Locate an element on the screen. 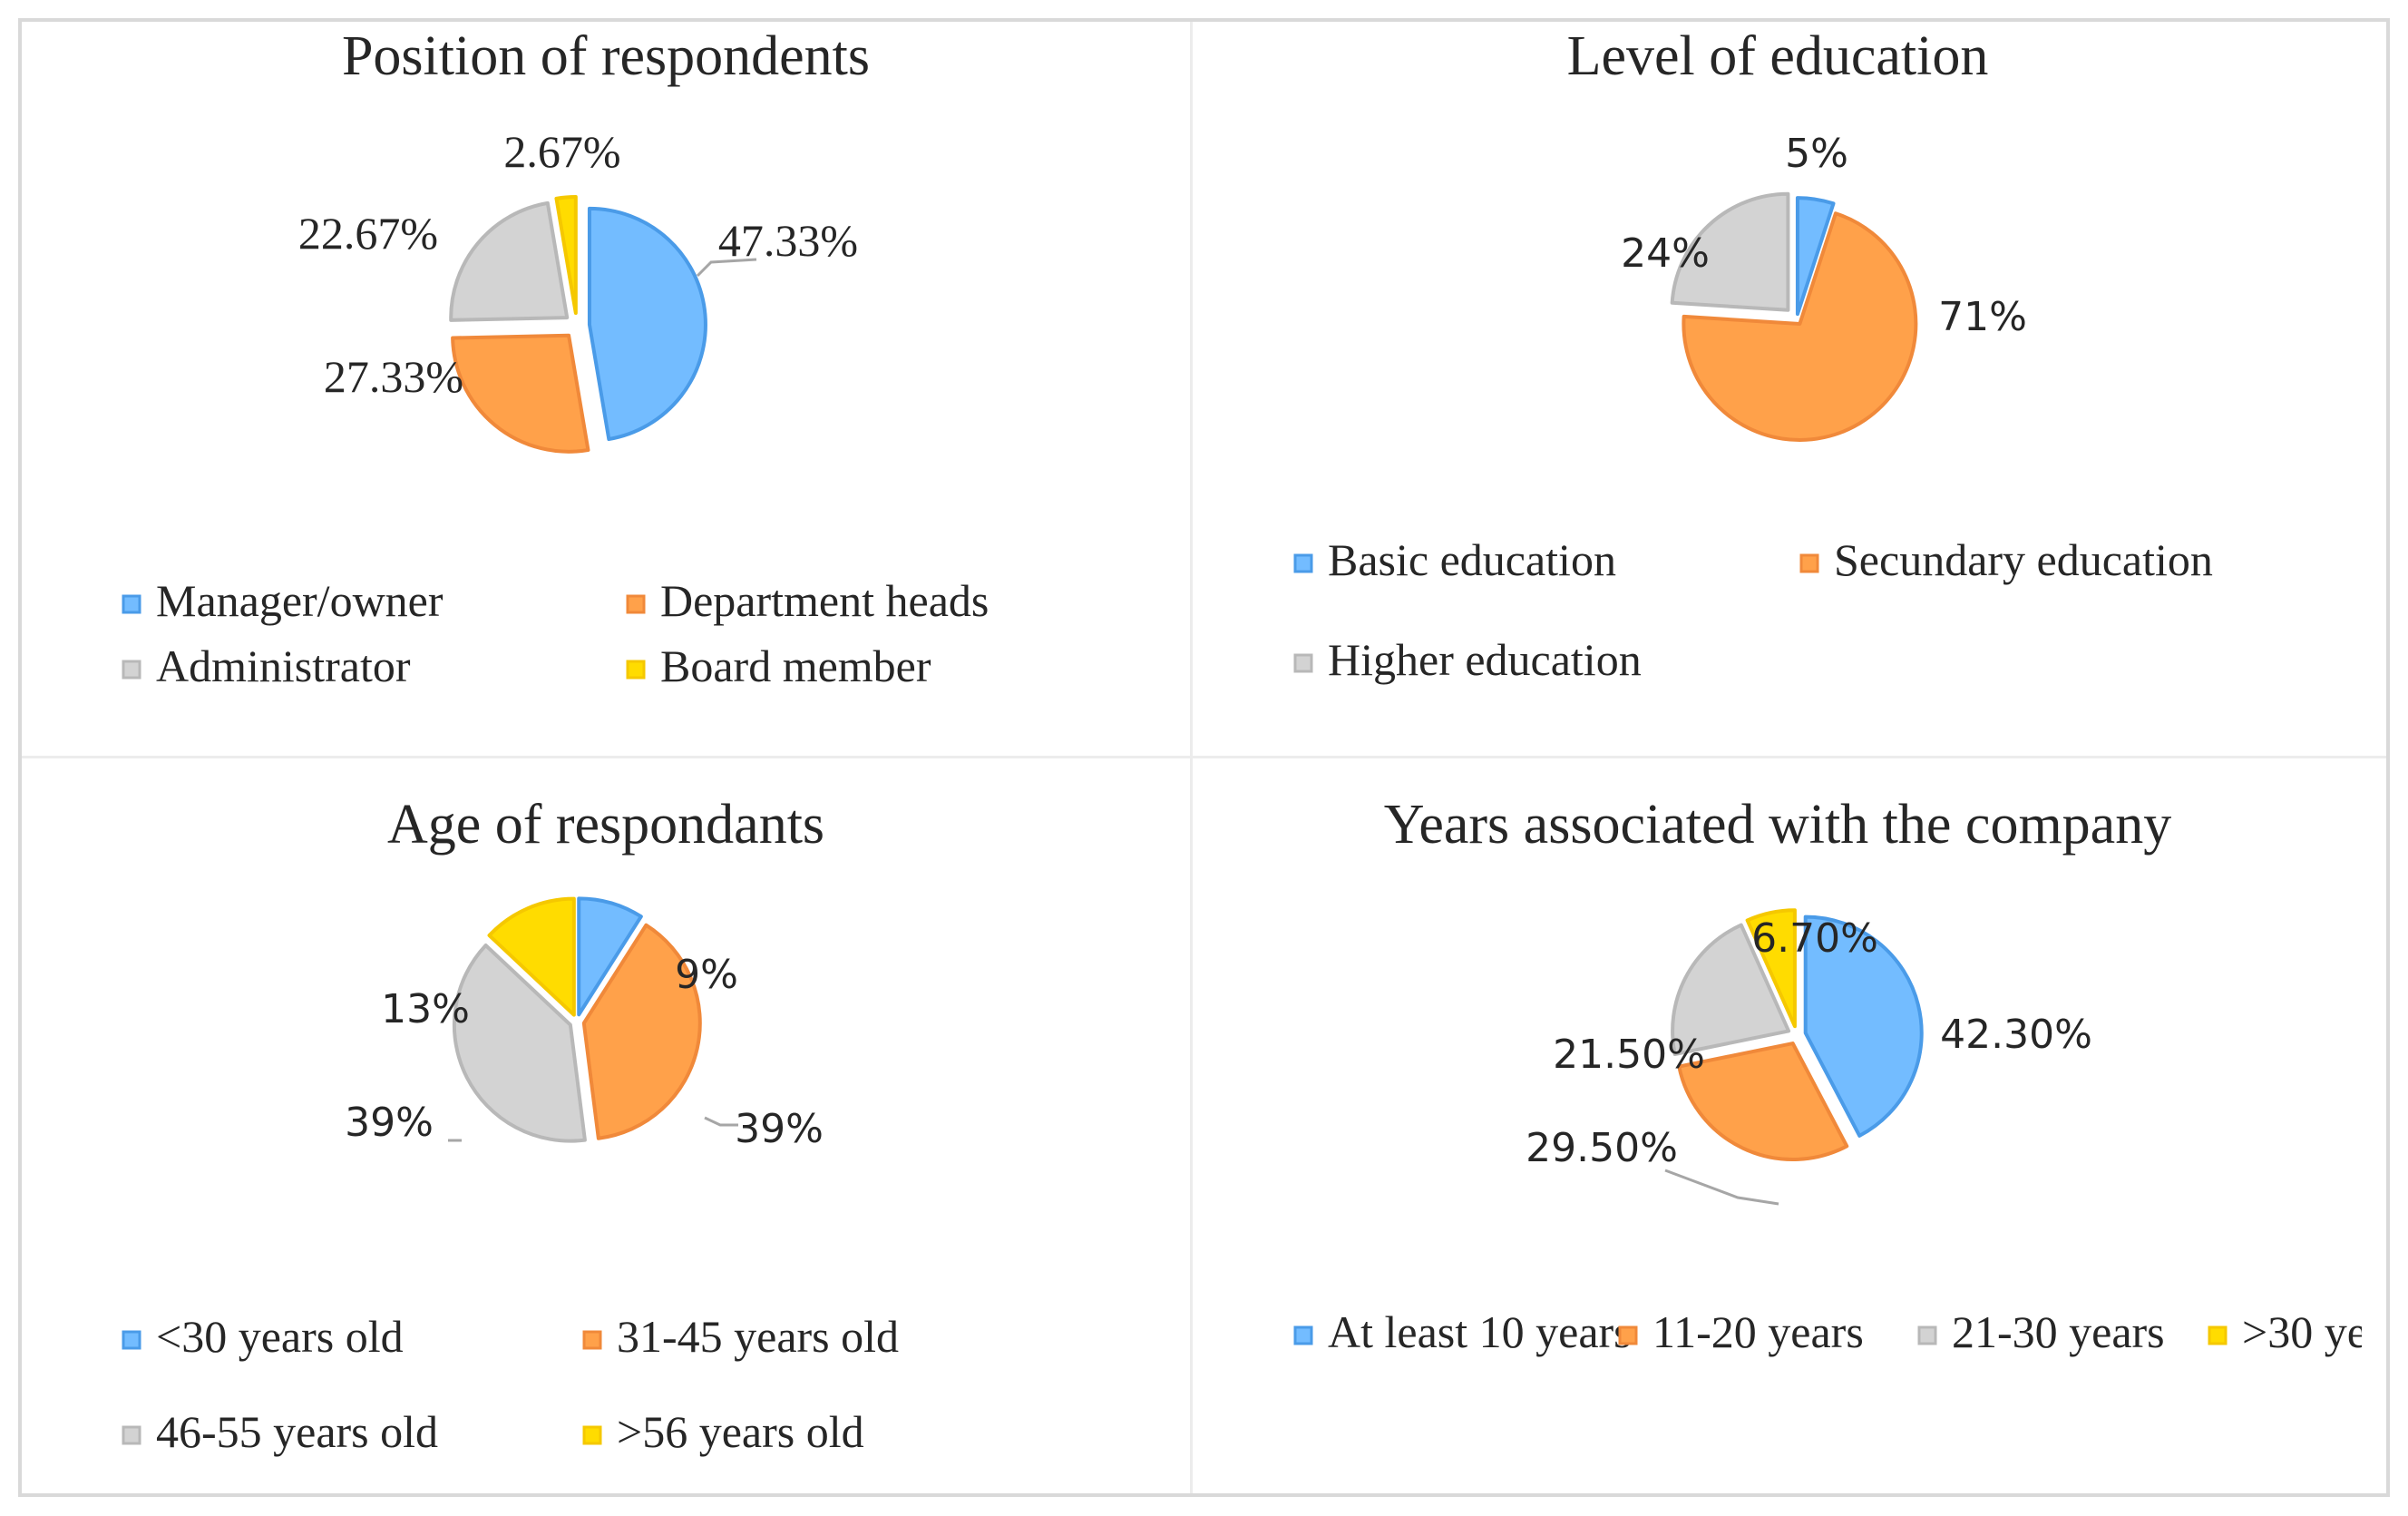 This screenshot has width=2408, height=1516. legend-item-at-least-10-years: At least 10 years is located at coordinates (1462, 1331).